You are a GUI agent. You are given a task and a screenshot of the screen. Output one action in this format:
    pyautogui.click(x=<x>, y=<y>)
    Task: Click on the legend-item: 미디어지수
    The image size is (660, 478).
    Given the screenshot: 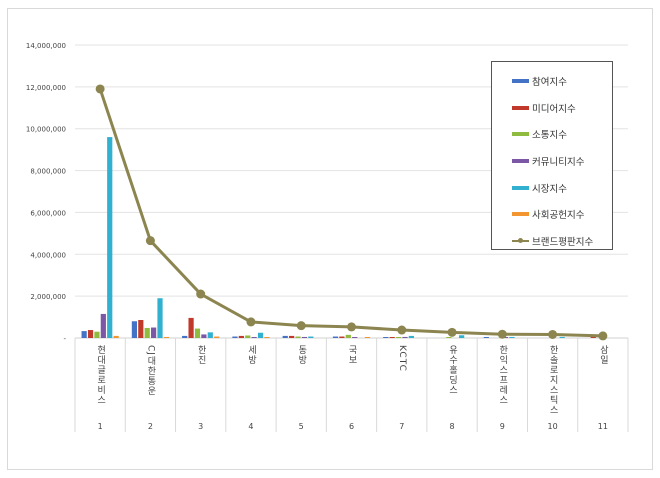 What is the action you would take?
    pyautogui.click(x=552, y=108)
    